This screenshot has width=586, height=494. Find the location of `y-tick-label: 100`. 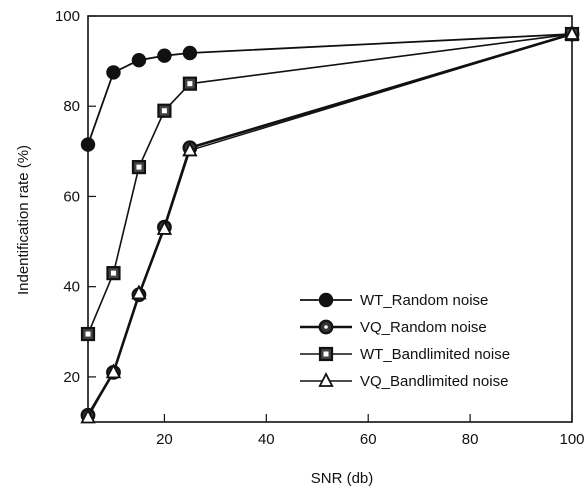

y-tick-label: 100 is located at coordinates (67, 16).